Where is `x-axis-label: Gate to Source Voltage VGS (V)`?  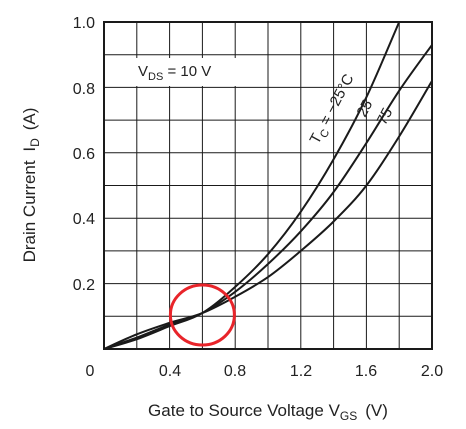 x-axis-label: Gate to Source Voltage VGS (V) is located at coordinates (268, 412).